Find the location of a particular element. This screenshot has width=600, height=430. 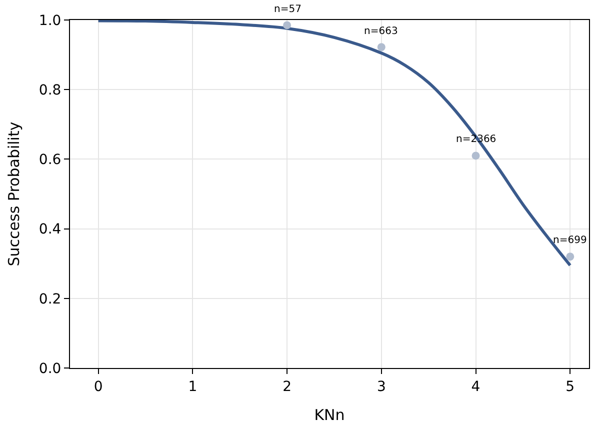

y-tick-label: 0.2 is located at coordinates (50, 299).